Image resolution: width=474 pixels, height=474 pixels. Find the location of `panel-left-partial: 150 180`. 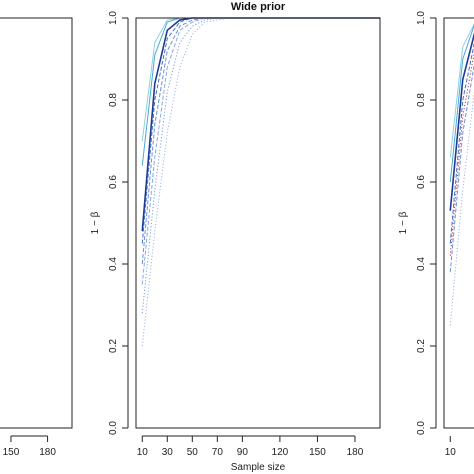

panel-left-partial: 150 180 is located at coordinates (36, 237).